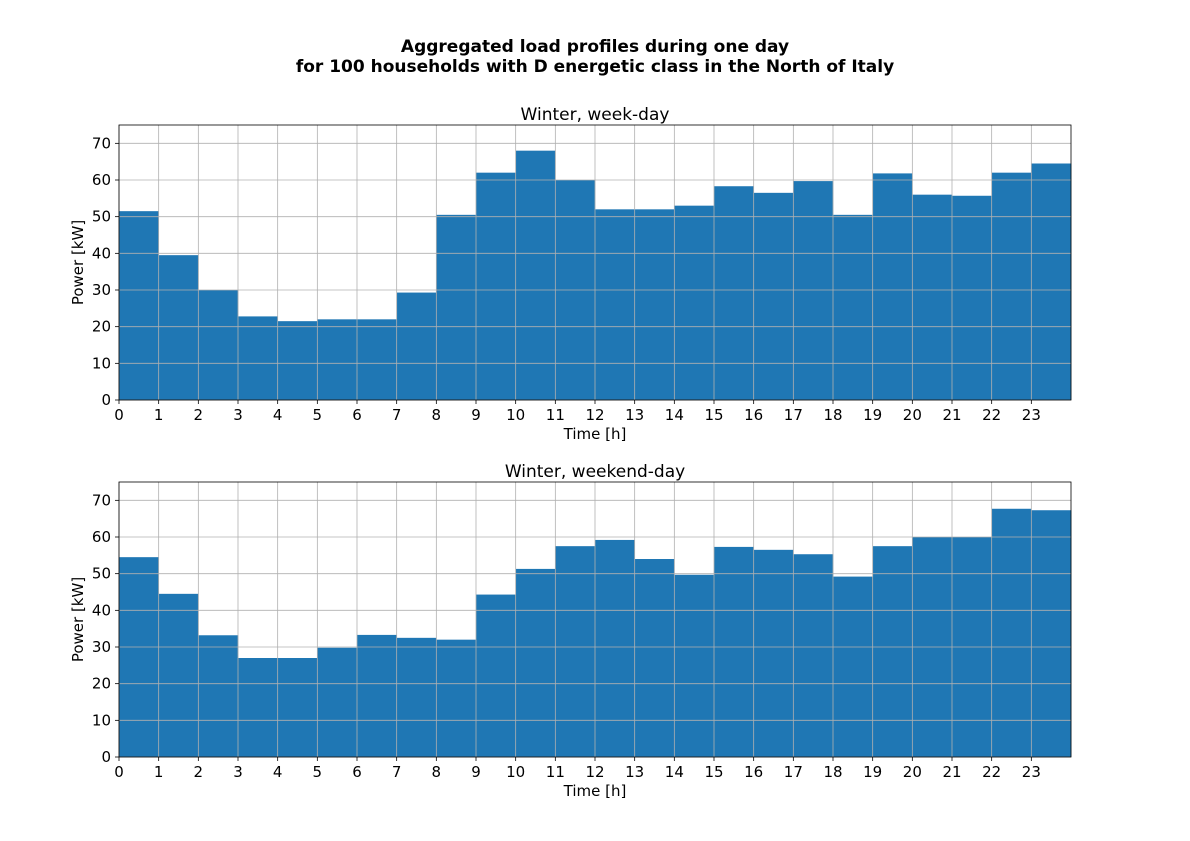 The height and width of the screenshot is (841, 1190). Describe the element at coordinates (101, 363) in the screenshot. I see `y-tick-label: 10` at that location.